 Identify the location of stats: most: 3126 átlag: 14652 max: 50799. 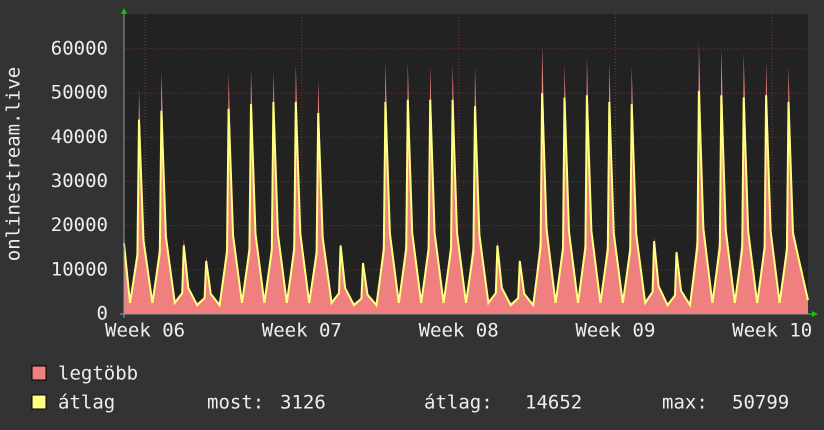
(498, 403).